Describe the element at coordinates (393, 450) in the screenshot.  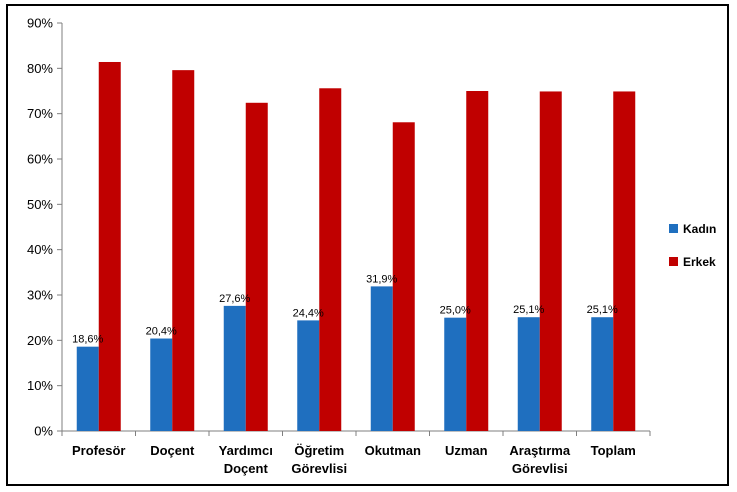
I see `category-label: Okutman` at that location.